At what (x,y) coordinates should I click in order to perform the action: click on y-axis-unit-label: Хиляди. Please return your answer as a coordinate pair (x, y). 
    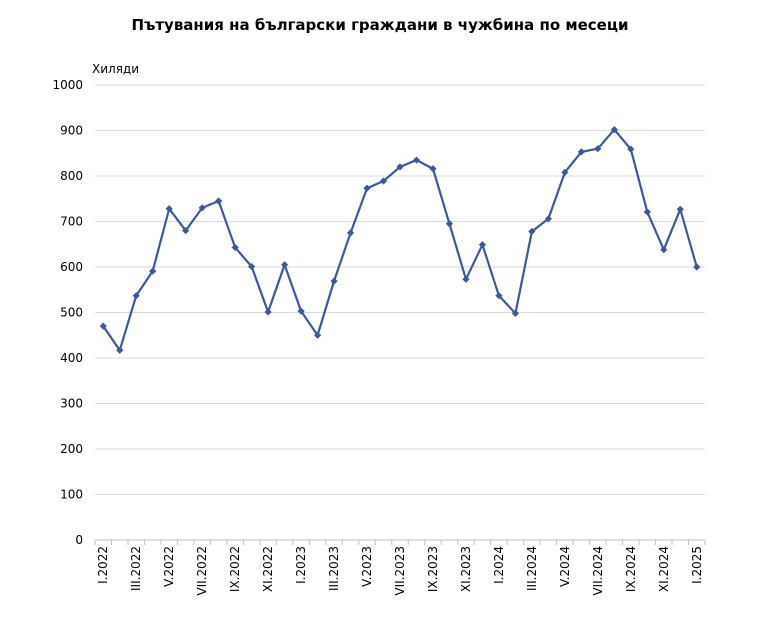
    Looking at the image, I should click on (115, 69).